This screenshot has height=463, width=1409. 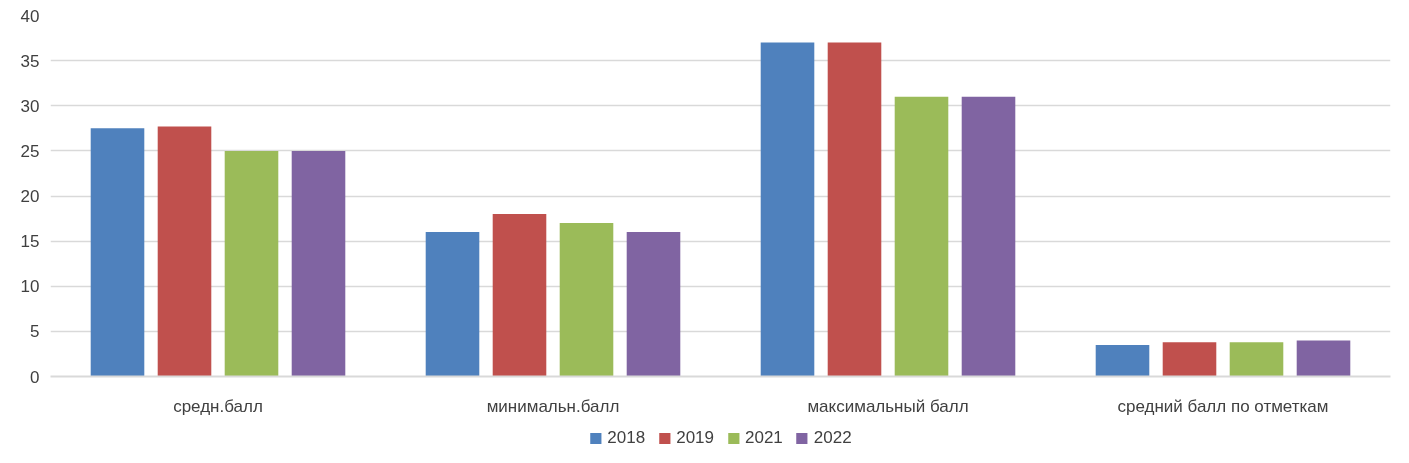 What do you see at coordinates (218, 406) in the screenshot?
I see `x-tick-label: средн.балл` at bounding box center [218, 406].